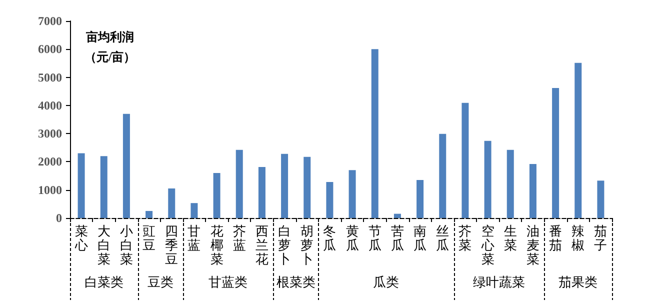 Image resolution: width=650 pixels, height=305 pixels. Describe the element at coordinates (329, 238) in the screenshot. I see `x-tick-label: 冬瓜` at that location.